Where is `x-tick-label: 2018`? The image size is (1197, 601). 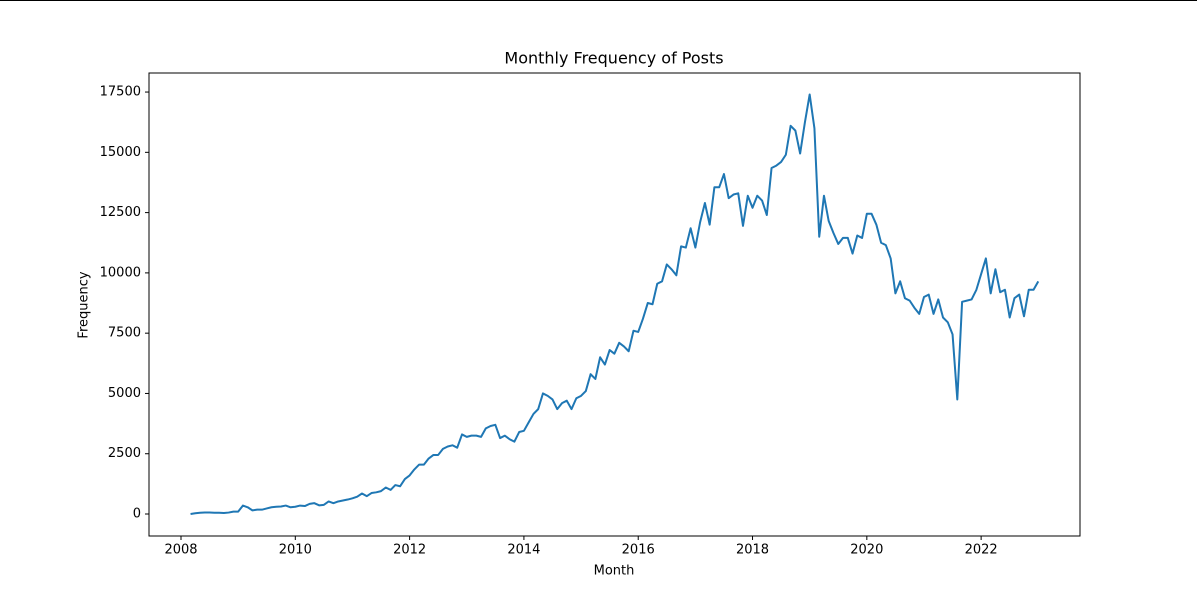 x-tick-label: 2018 is located at coordinates (752, 550).